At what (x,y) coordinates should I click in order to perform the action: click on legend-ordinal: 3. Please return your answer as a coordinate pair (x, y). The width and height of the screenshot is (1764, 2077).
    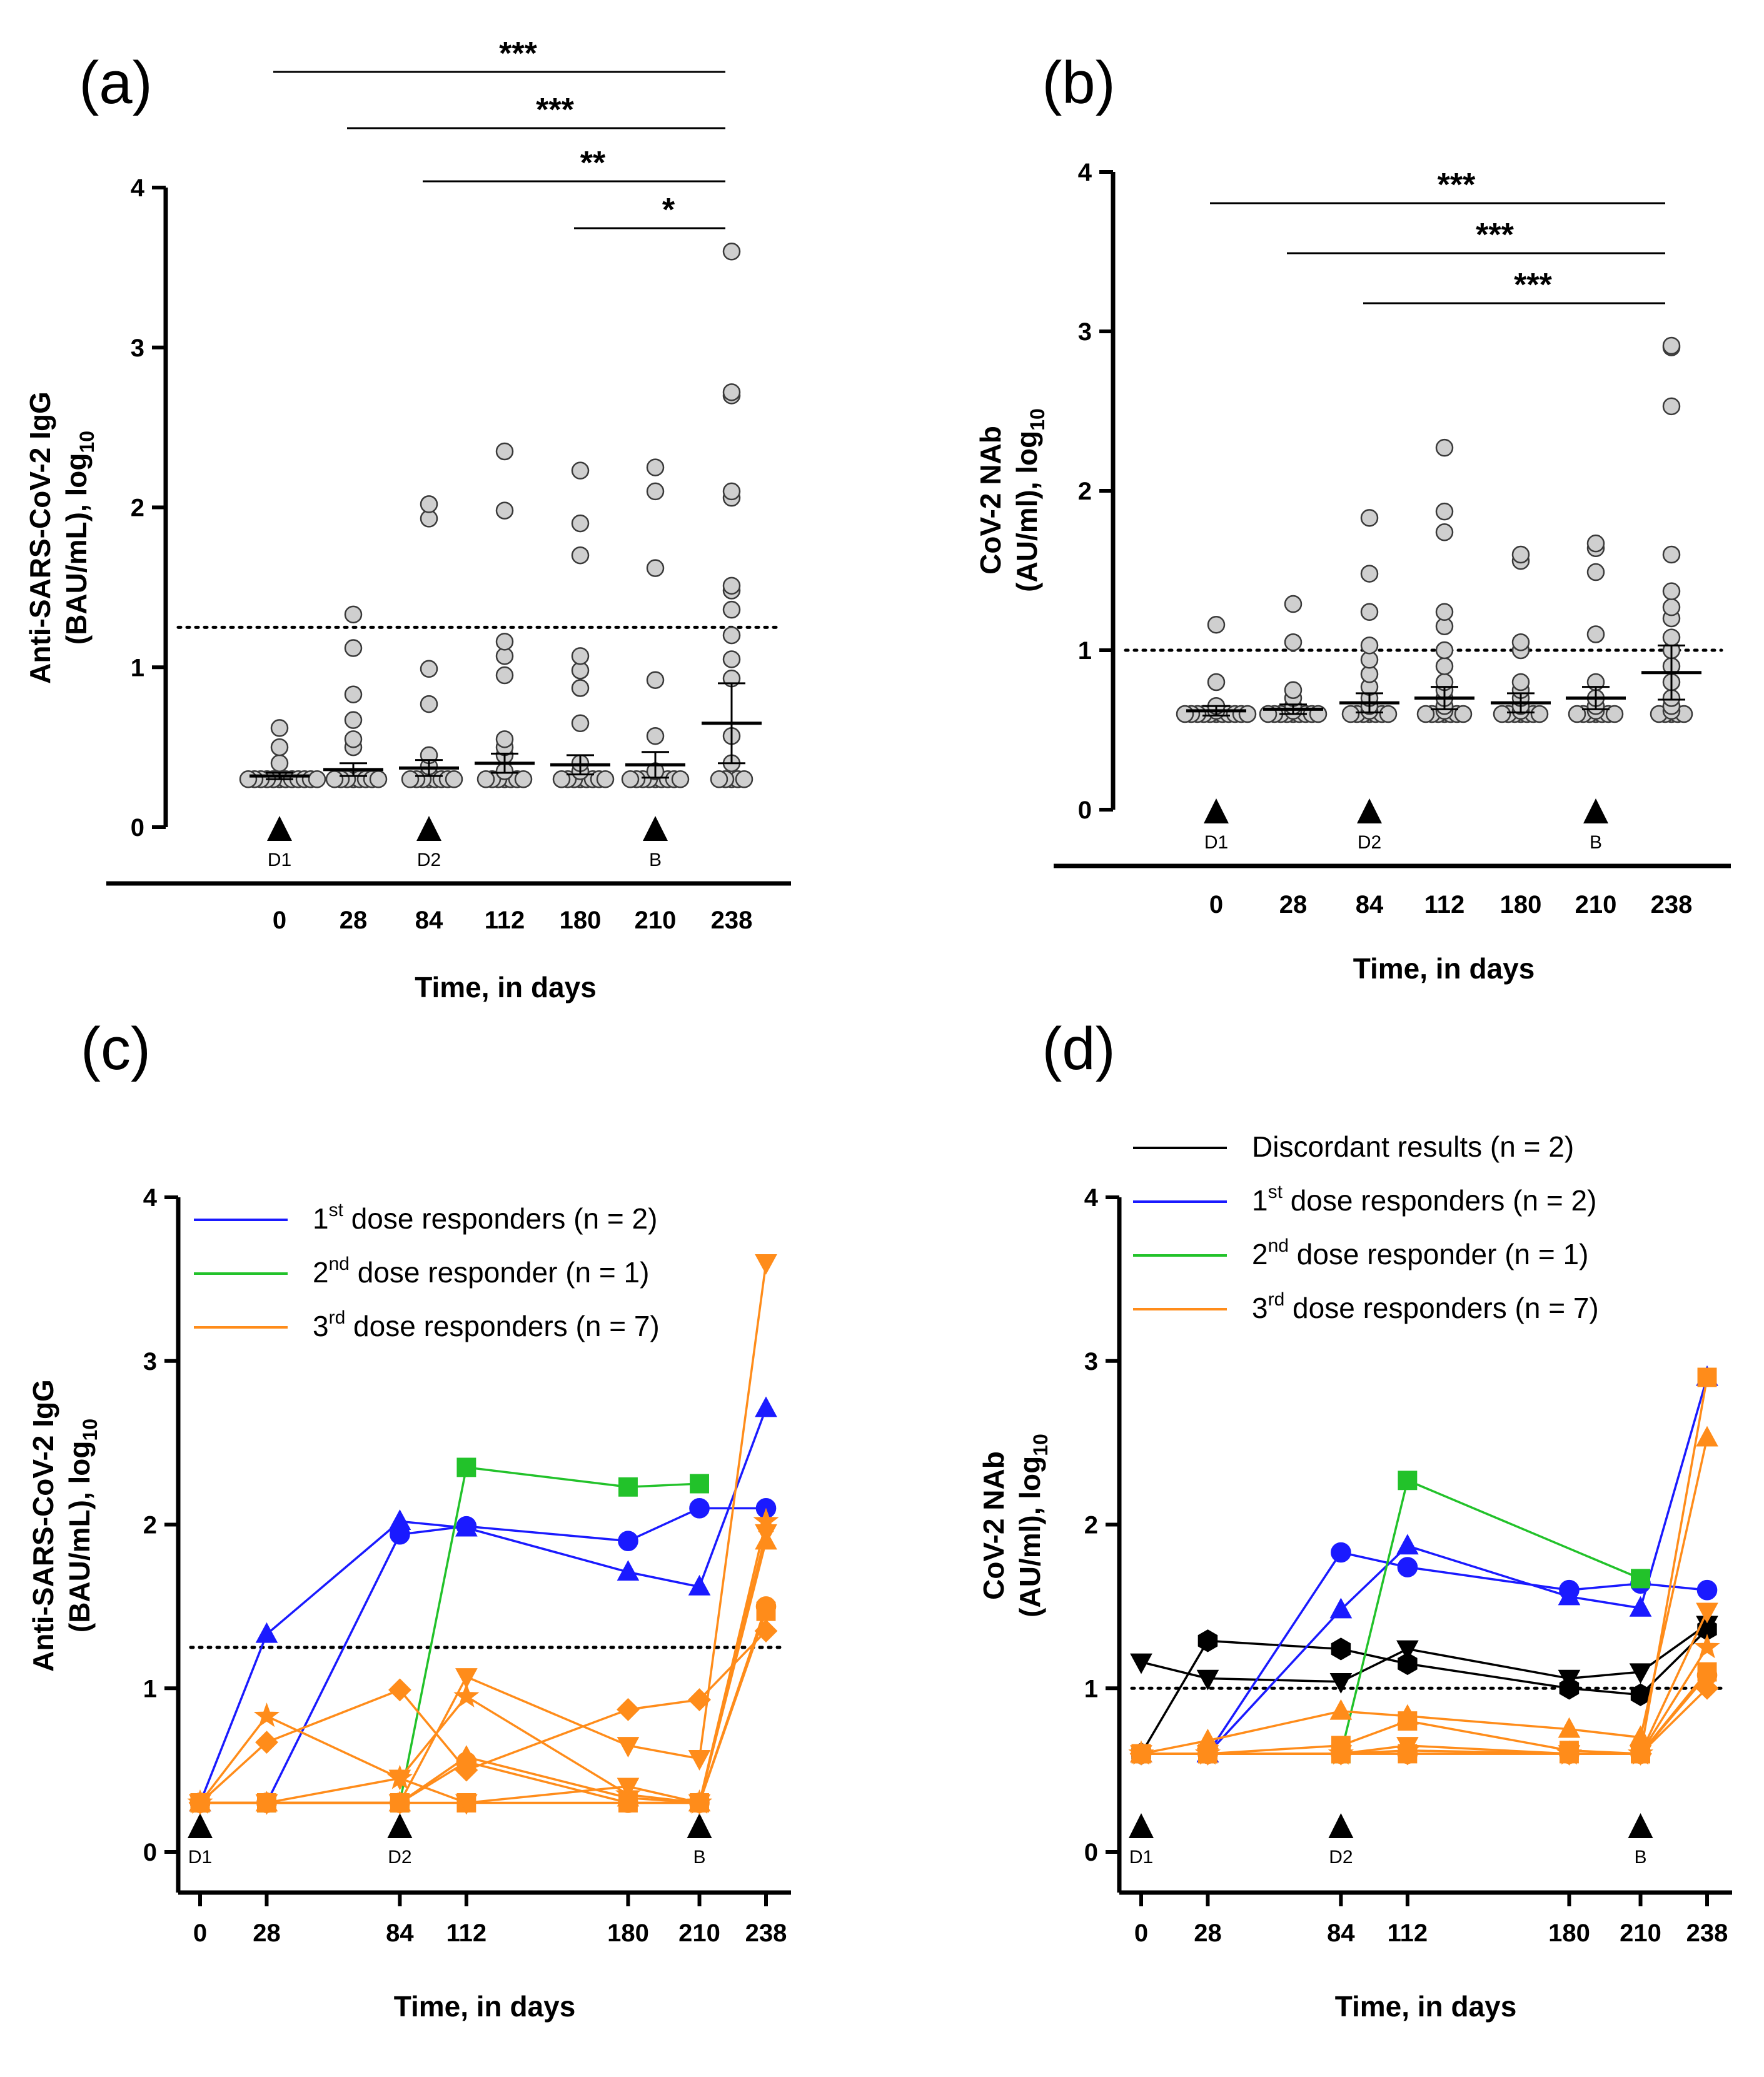
    Looking at the image, I should click on (1260, 1308).